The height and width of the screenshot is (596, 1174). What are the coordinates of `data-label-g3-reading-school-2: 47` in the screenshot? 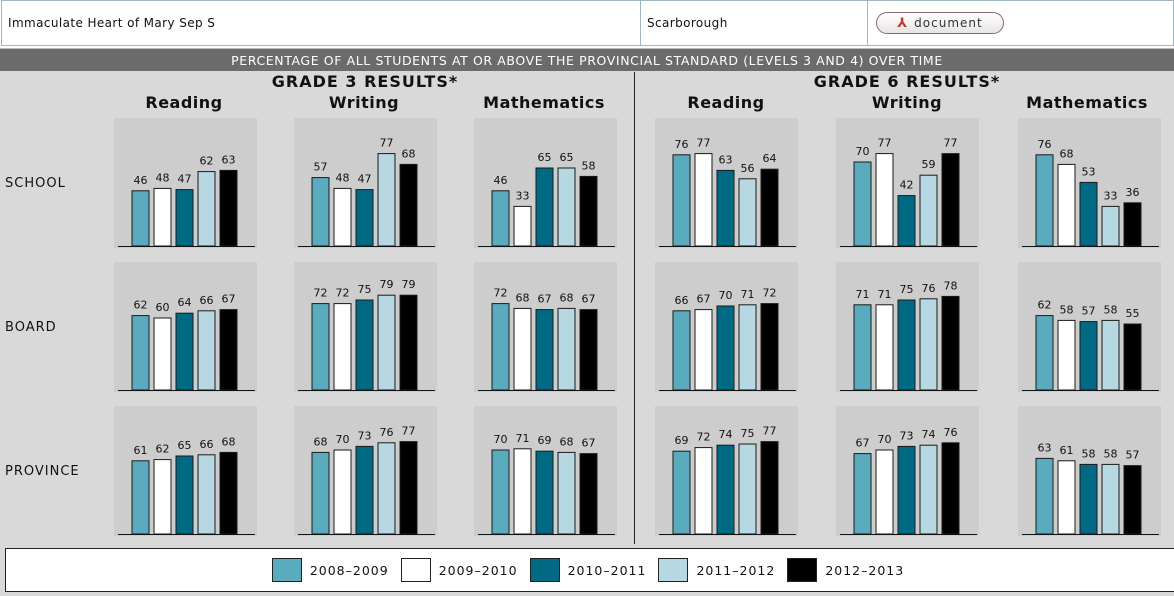 It's located at (185, 179).